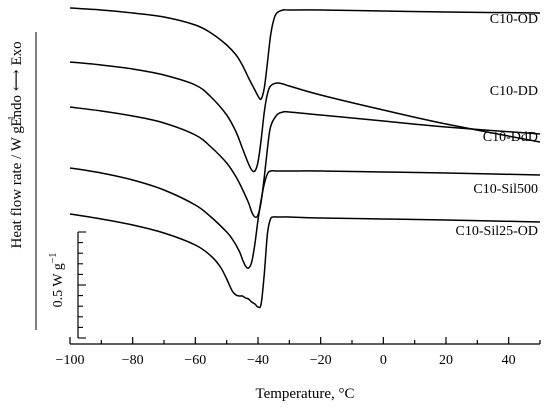 The height and width of the screenshot is (409, 550). I want to click on x-tick-label--40: −40, so click(258, 360).